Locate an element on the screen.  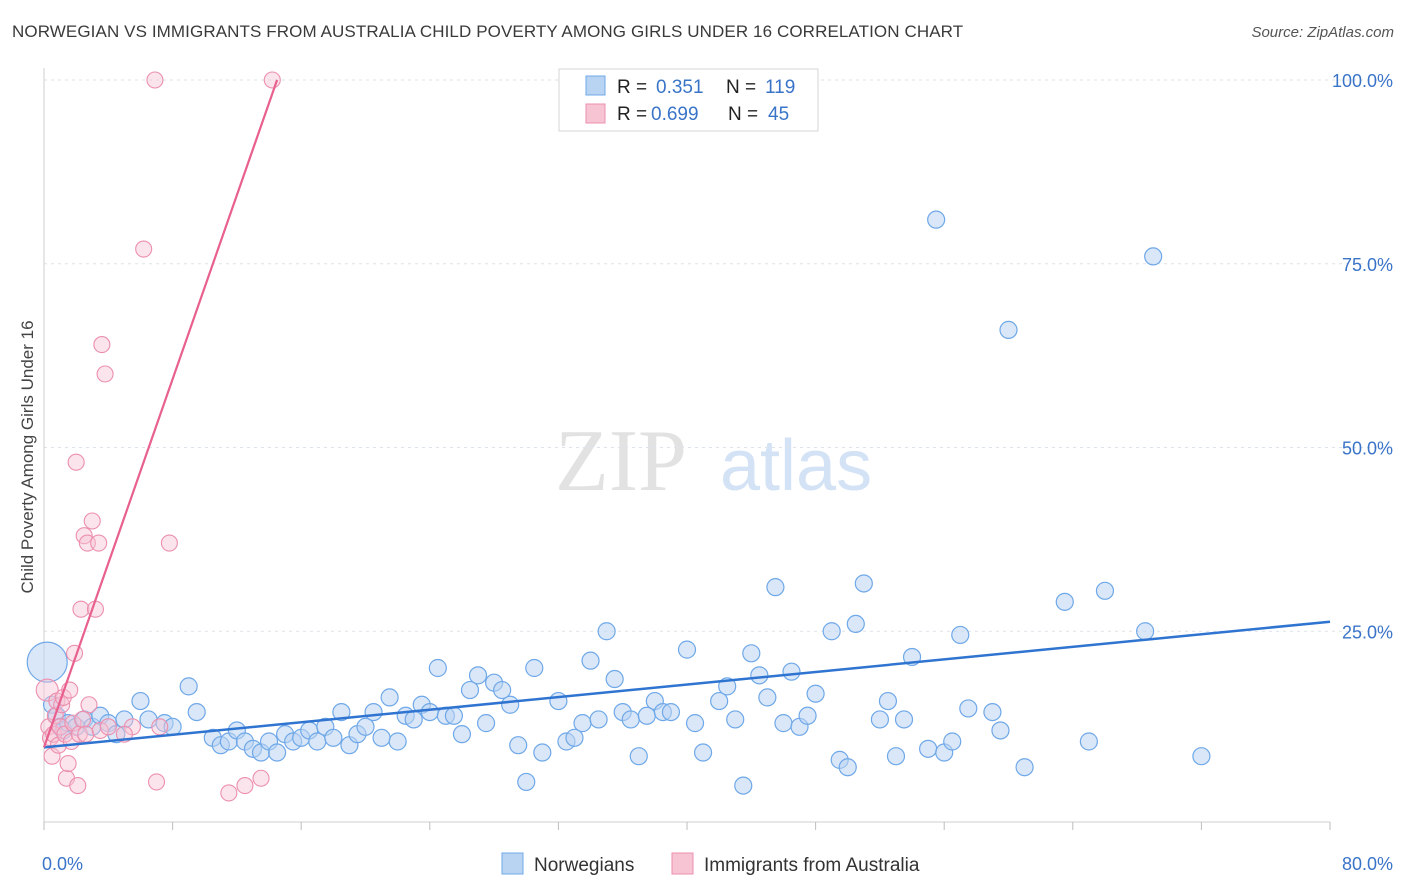
legend-swatch-pink is located at coordinates (595, 113).